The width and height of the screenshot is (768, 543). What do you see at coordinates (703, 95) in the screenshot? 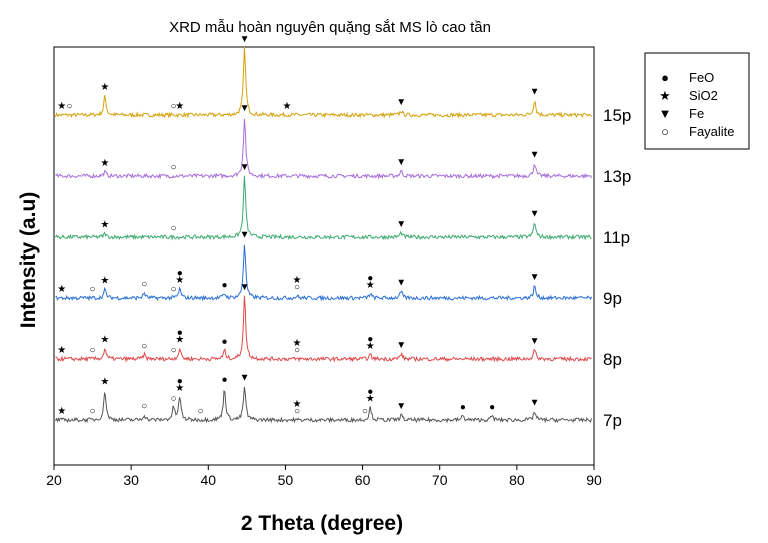
I see `legend-label-sio2: SiO2` at bounding box center [703, 95].